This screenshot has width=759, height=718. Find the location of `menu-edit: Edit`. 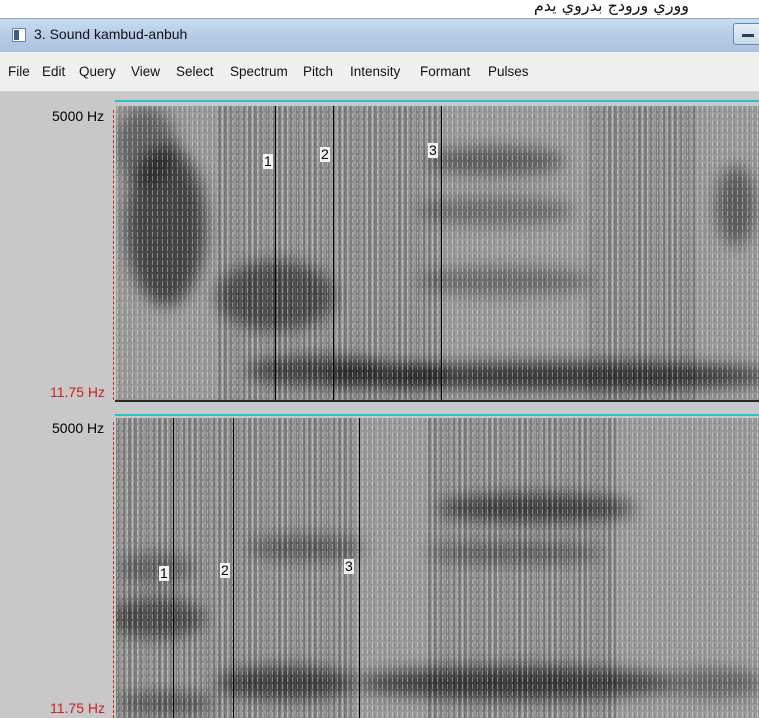

menu-edit: Edit is located at coordinates (54, 71).